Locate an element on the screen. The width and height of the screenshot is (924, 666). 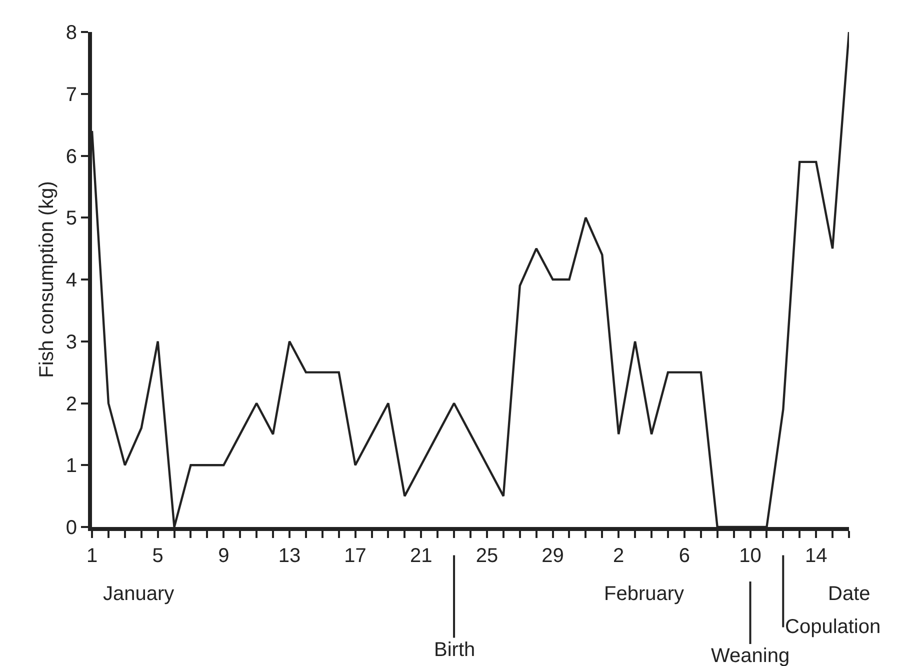
text: February is located at coordinates (644, 594).